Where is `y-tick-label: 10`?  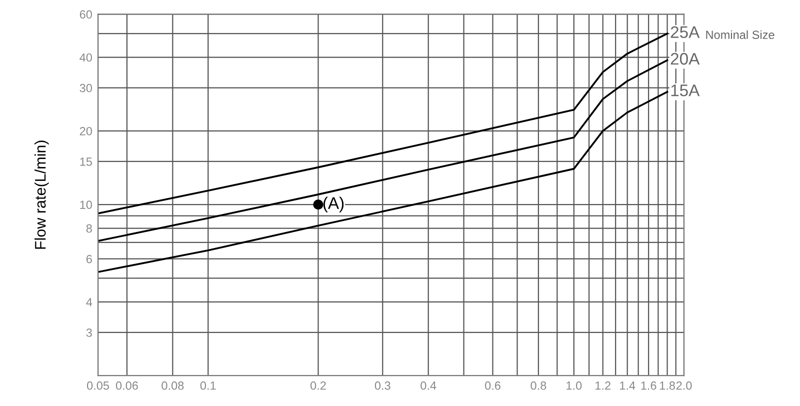
y-tick-label: 10 is located at coordinates (86, 204).